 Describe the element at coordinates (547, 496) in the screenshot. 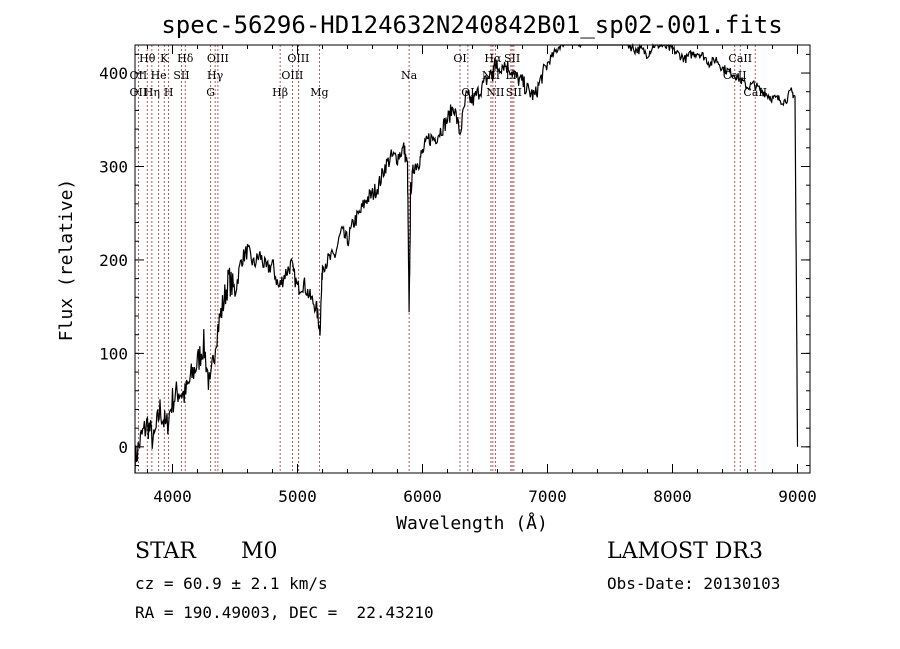

I see `x-tick-label: 7000` at that location.